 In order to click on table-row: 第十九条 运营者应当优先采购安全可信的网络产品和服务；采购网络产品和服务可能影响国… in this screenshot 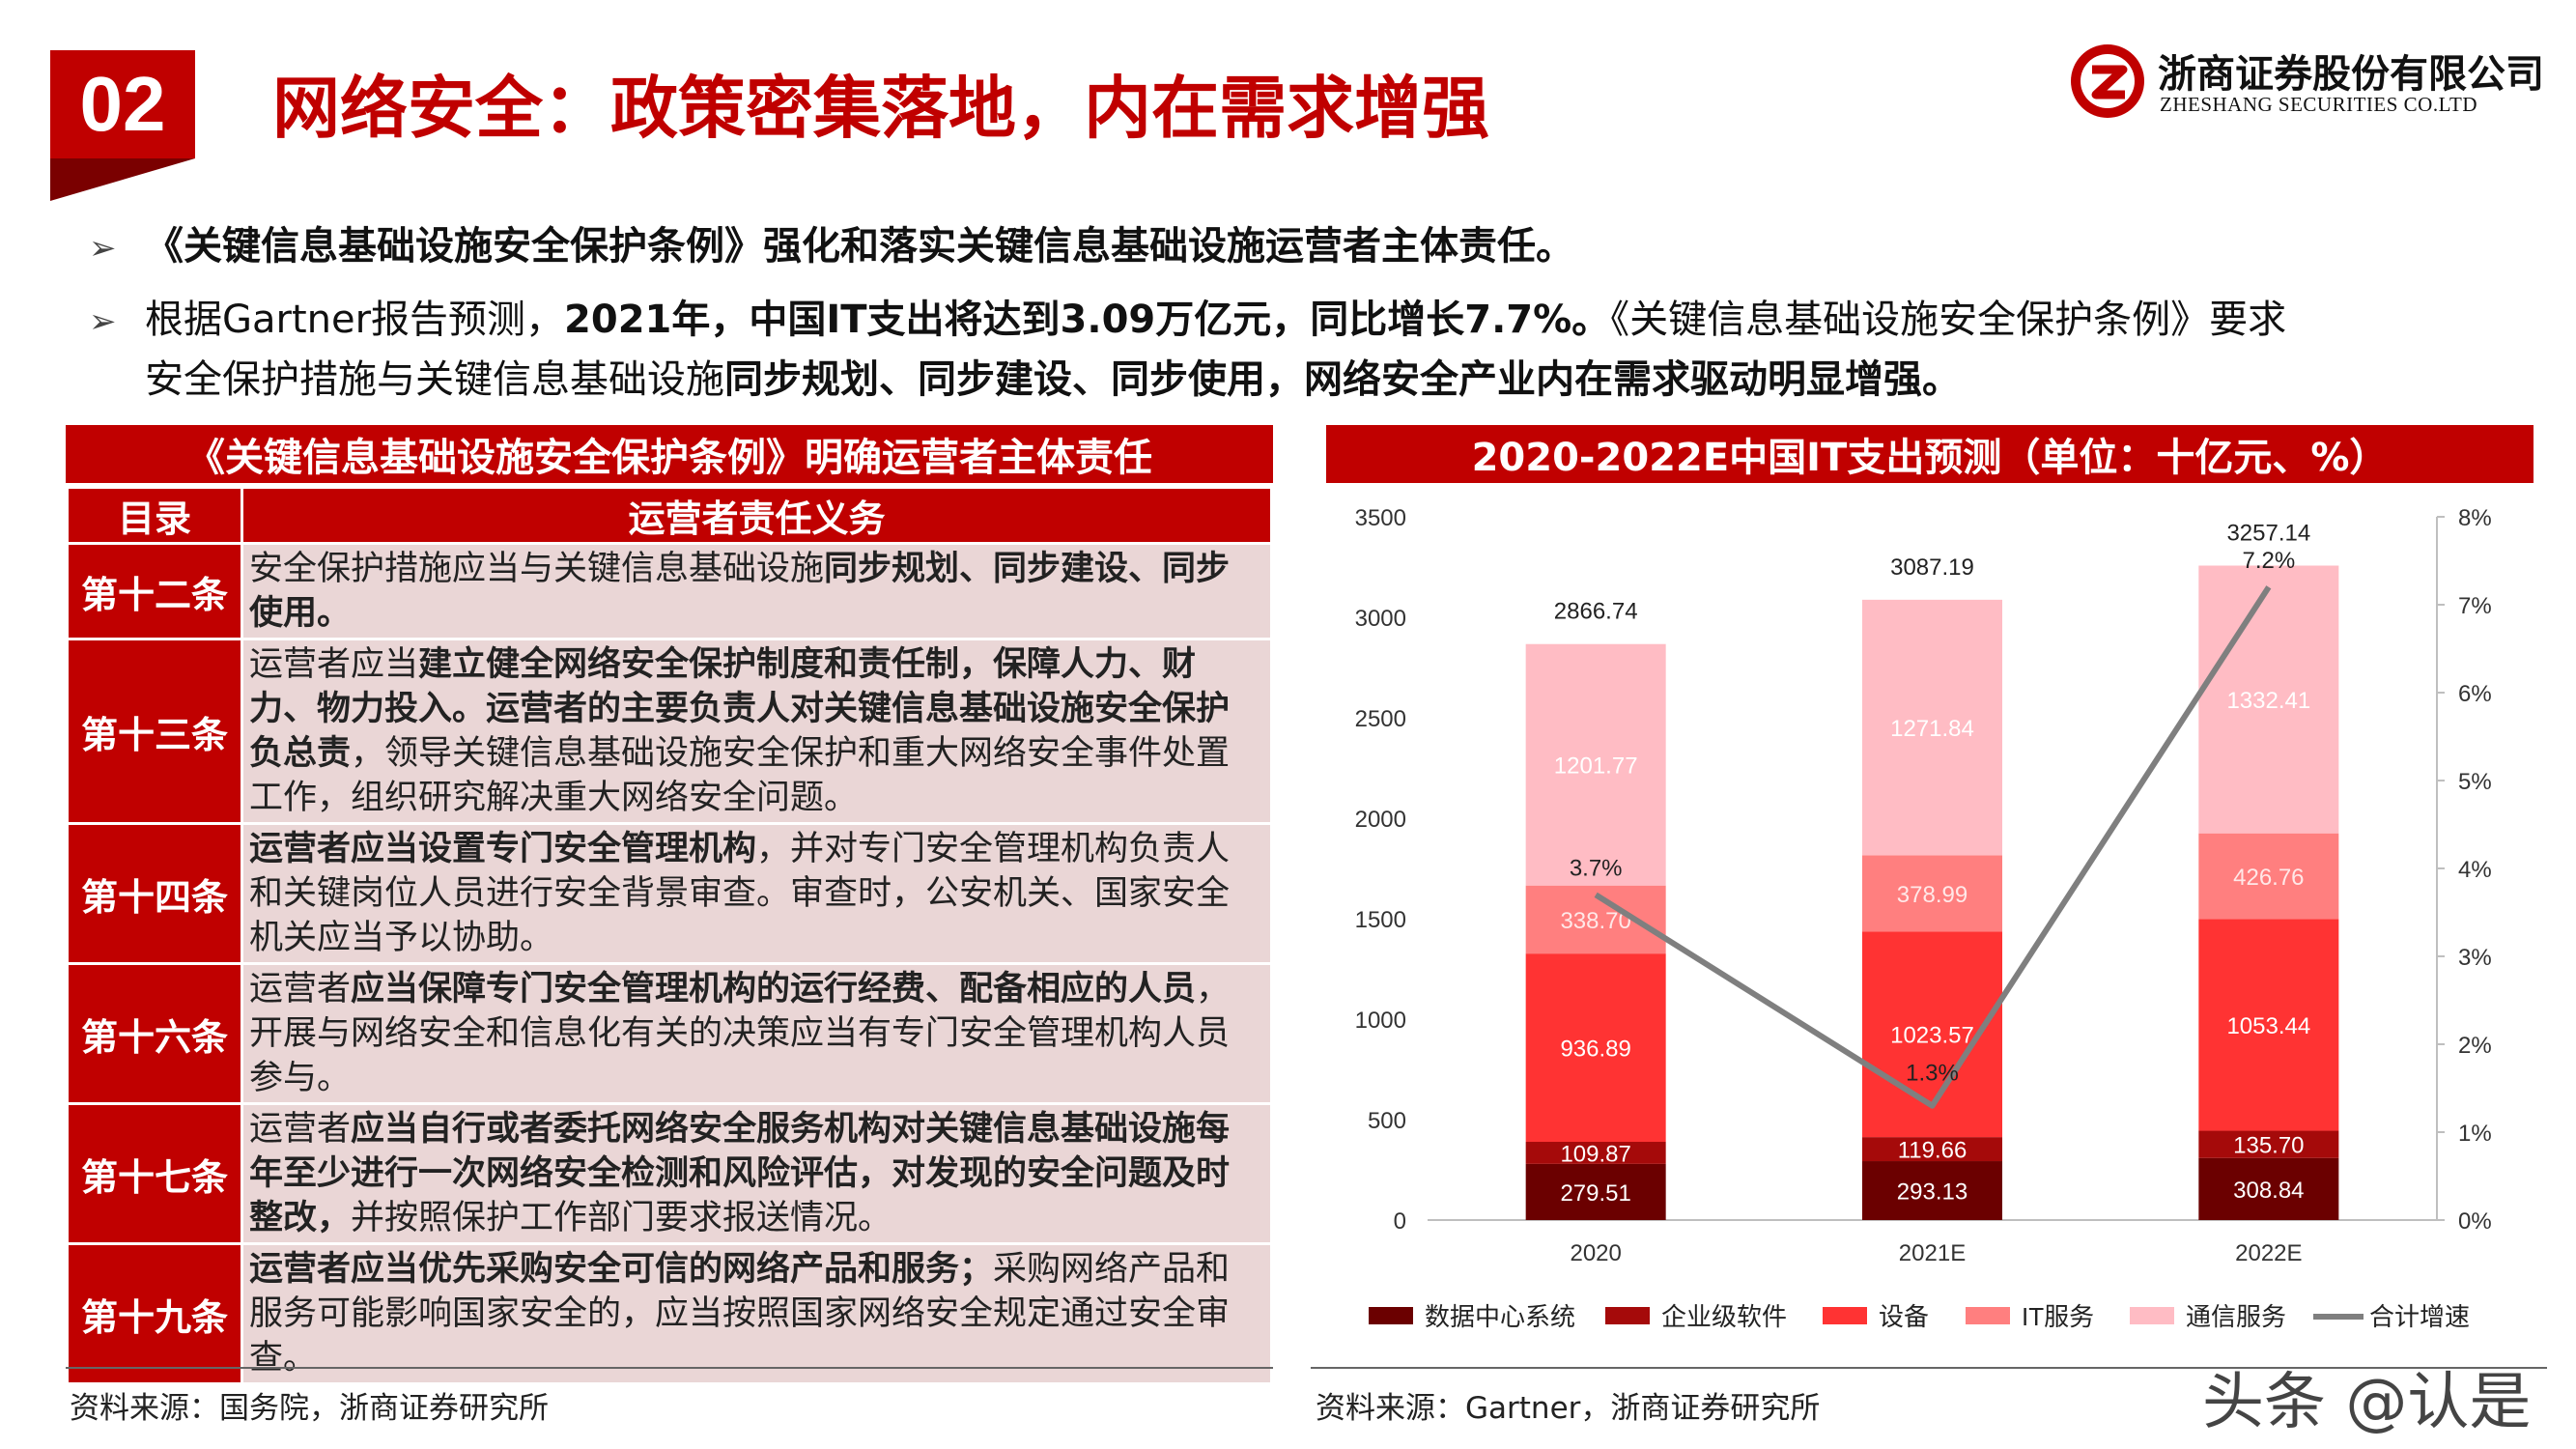, I will do `click(669, 1313)`.